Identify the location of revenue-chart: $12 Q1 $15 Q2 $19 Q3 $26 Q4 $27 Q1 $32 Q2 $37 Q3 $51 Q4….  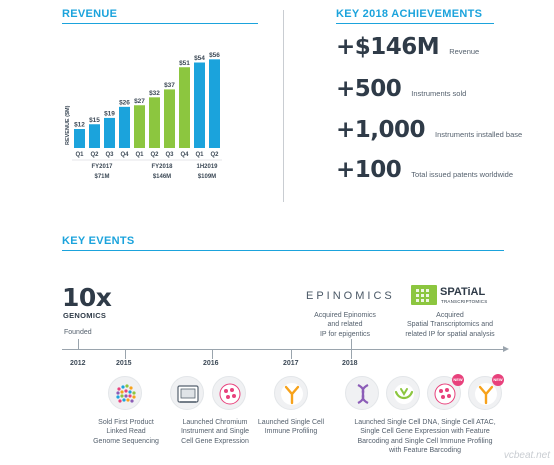
(143, 116).